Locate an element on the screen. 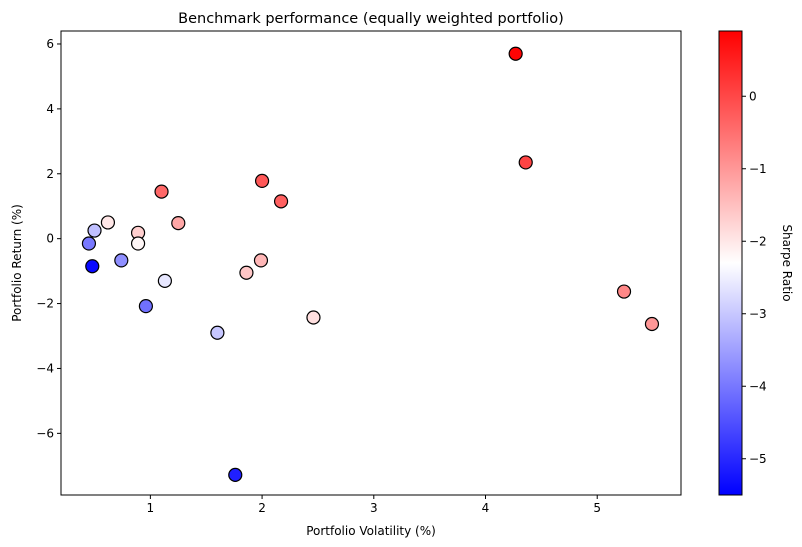 The height and width of the screenshot is (547, 802). x-axis: 1 2 3 4 5 is located at coordinates (374, 505).